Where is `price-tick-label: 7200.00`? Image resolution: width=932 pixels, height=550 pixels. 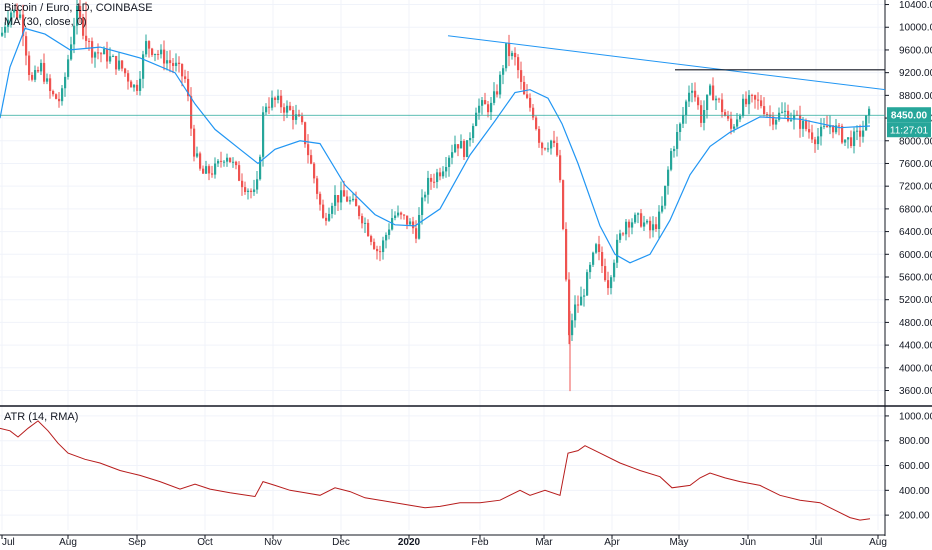 price-tick-label: 7200.00 is located at coordinates (915, 187).